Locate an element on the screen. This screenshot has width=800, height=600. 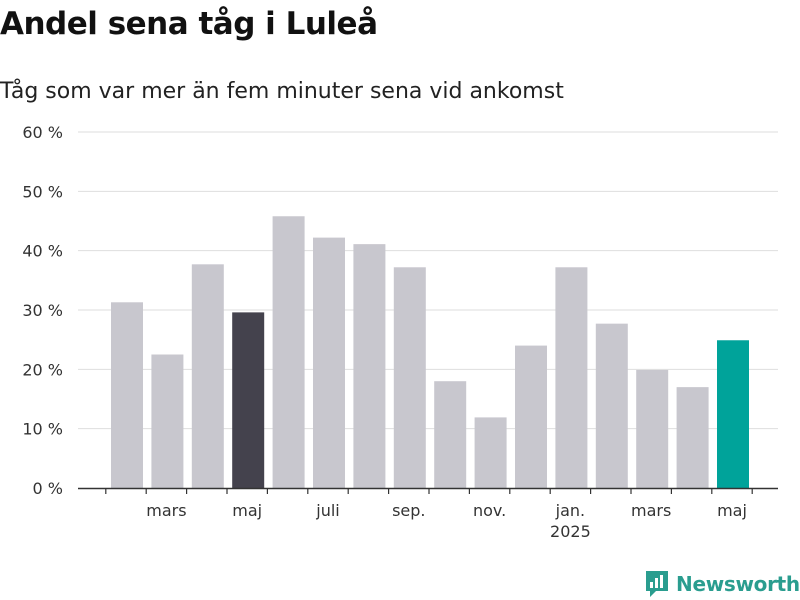
brand-logo: Newsworthy is located at coordinates (722, 584).